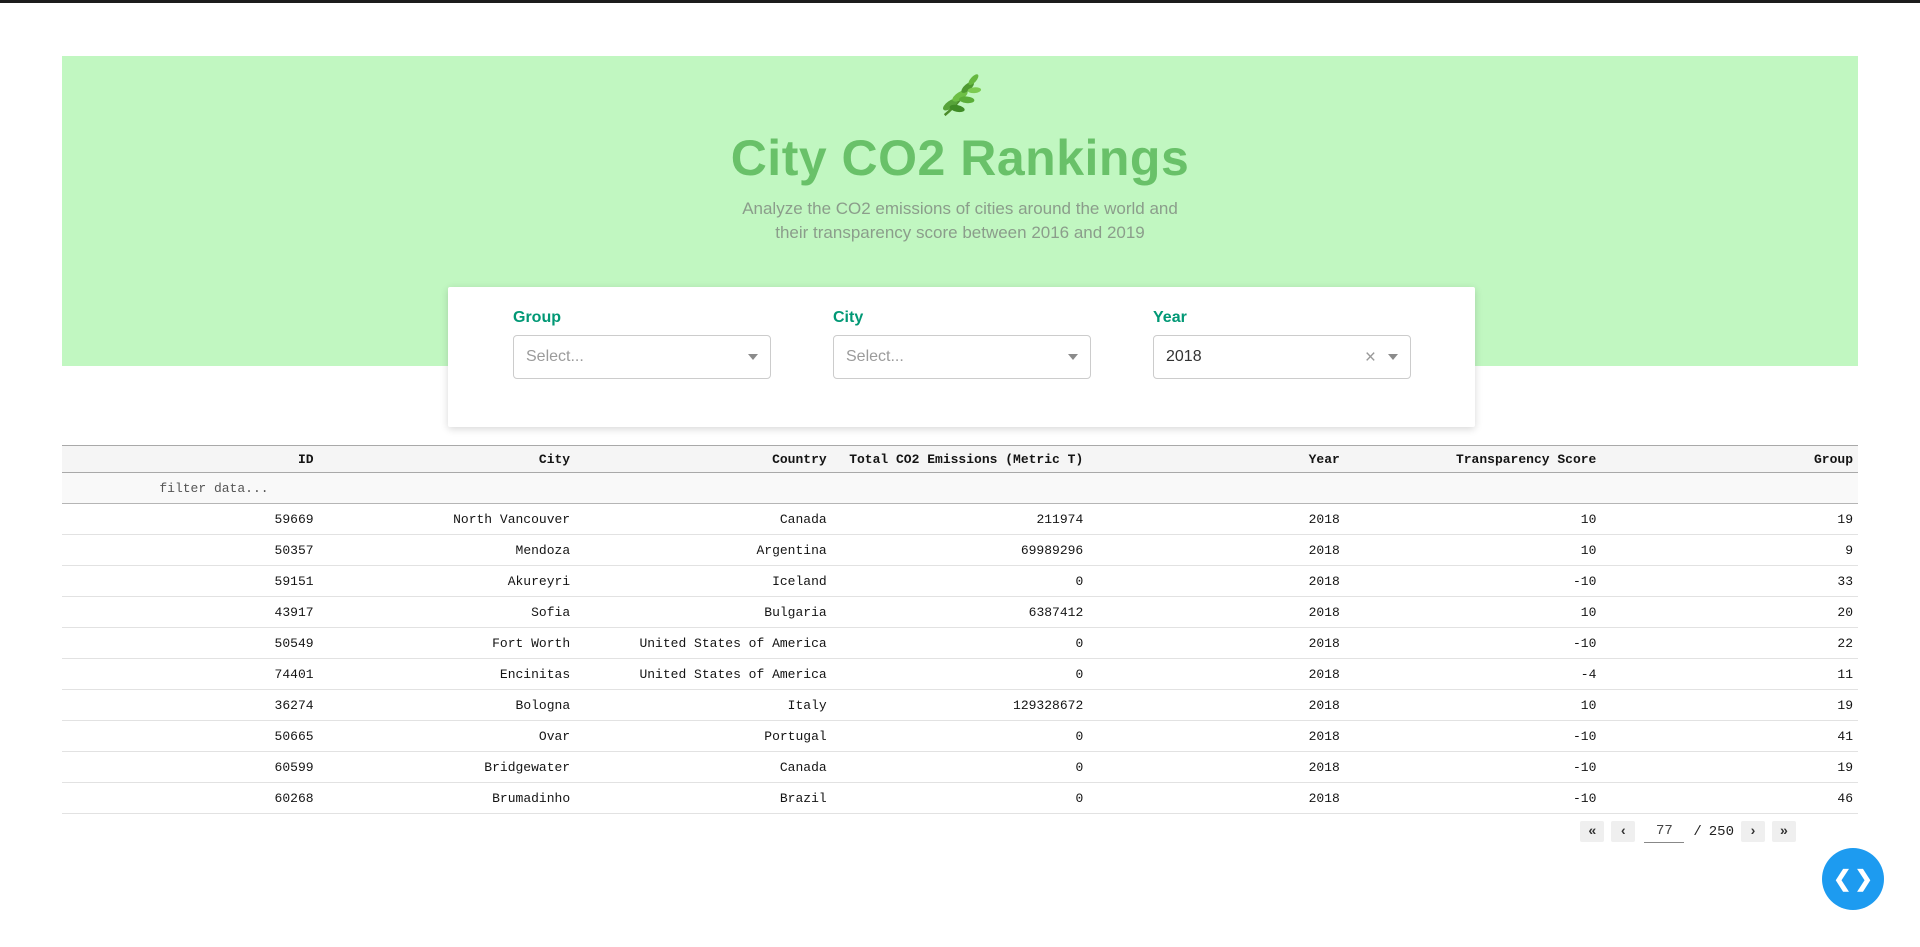 This screenshot has width=1920, height=947. Describe the element at coordinates (190, 550) in the screenshot. I see `table-cell: 50357` at that location.